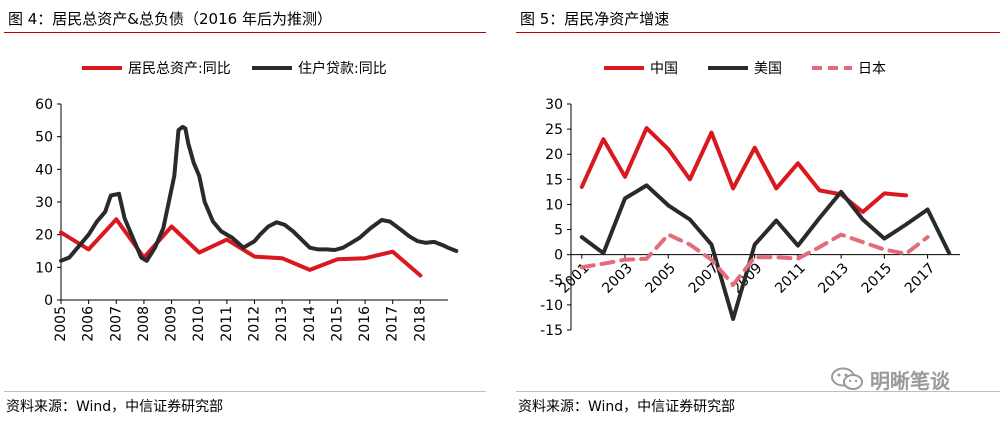  I want to click on x-tick-label: 2018, so click(420, 324).